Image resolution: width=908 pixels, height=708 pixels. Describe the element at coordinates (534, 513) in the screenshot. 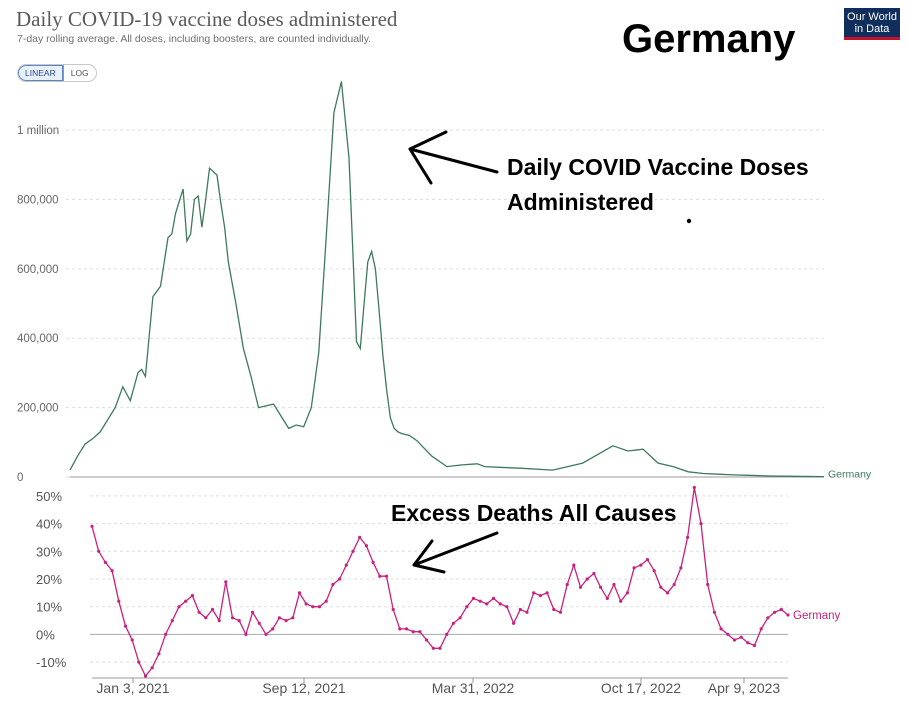

I see `deaths-annotation: Excess Deaths All Causes` at that location.